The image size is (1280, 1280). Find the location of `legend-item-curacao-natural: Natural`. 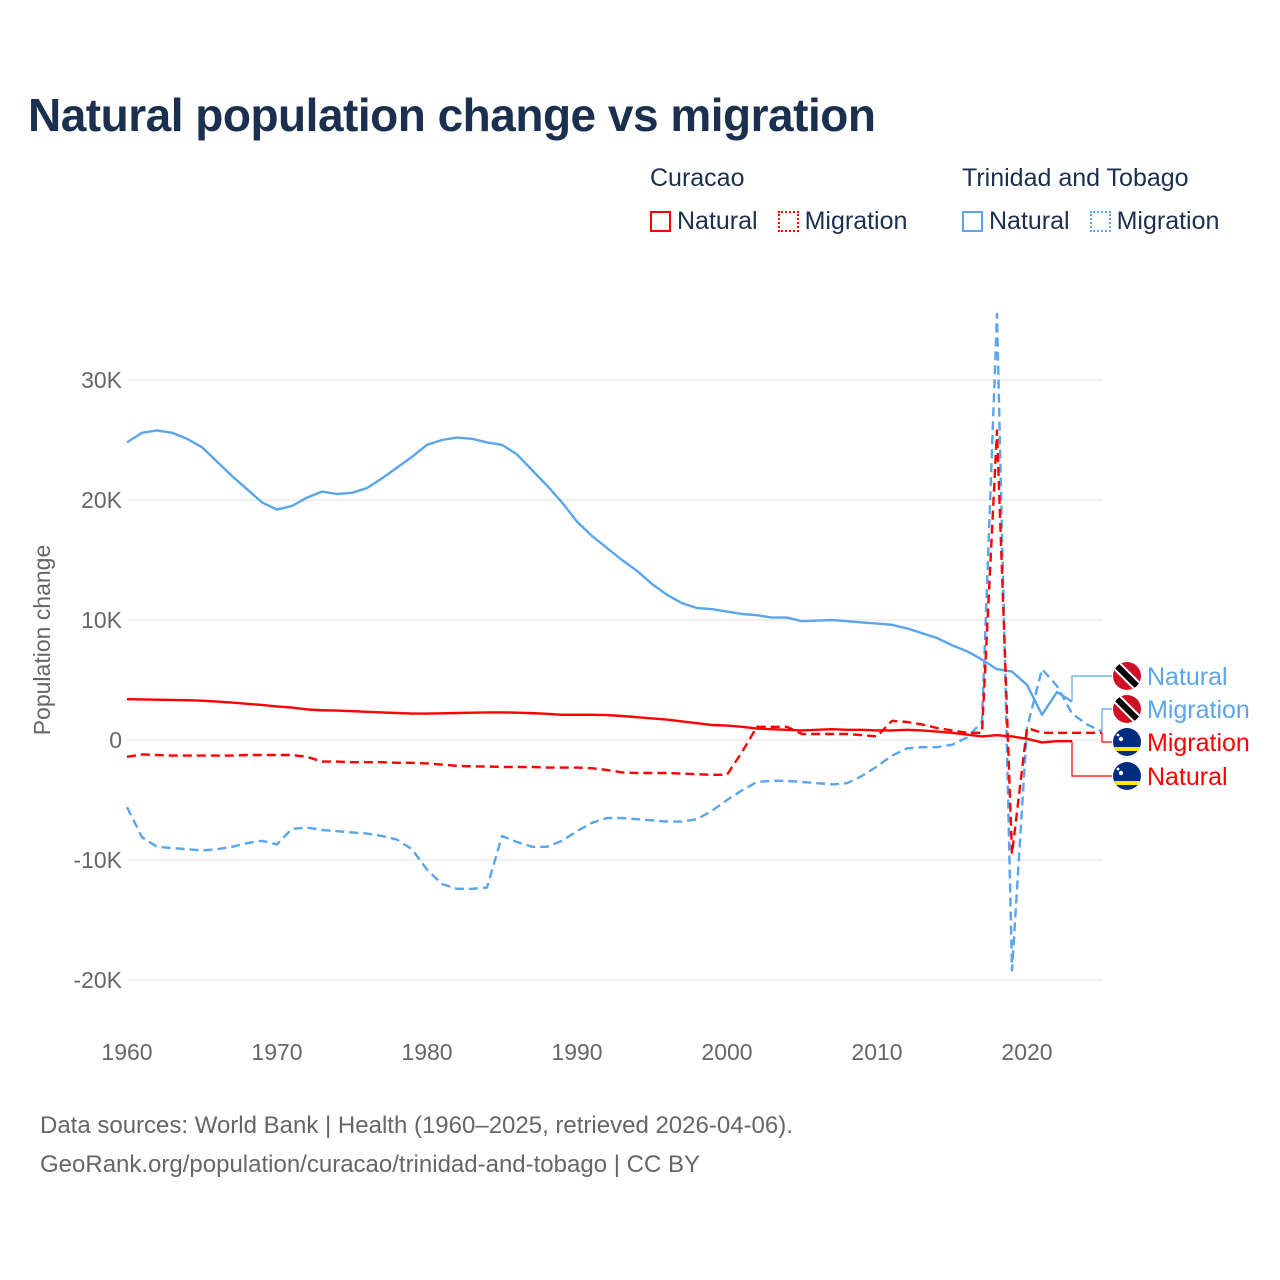

legend-item-curacao-natural: Natural is located at coordinates (704, 221).